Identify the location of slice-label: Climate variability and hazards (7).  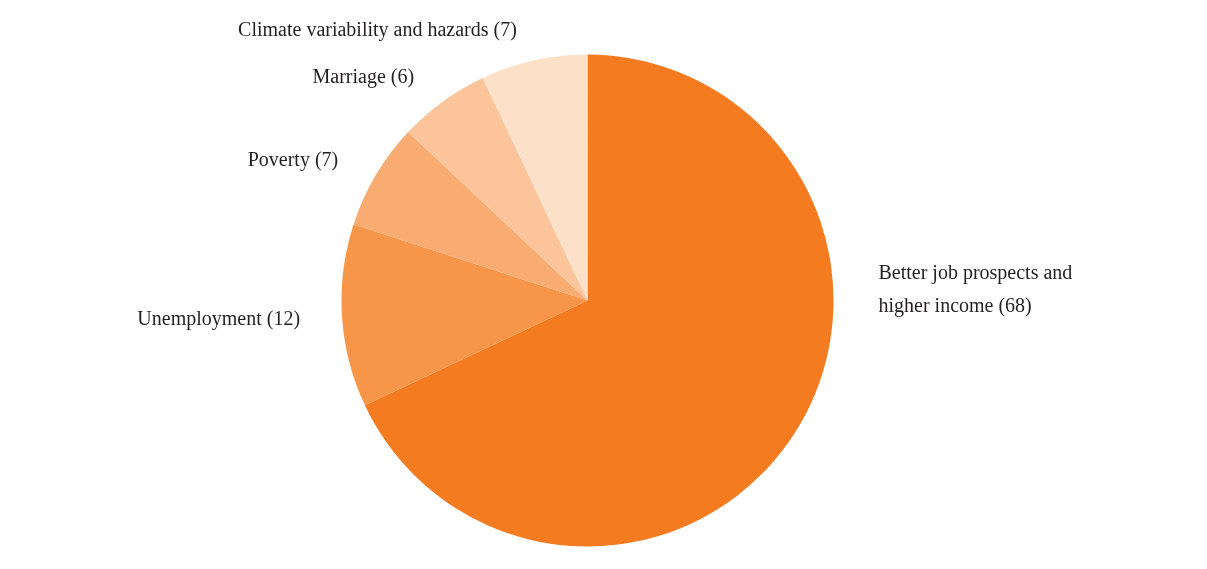
(377, 30).